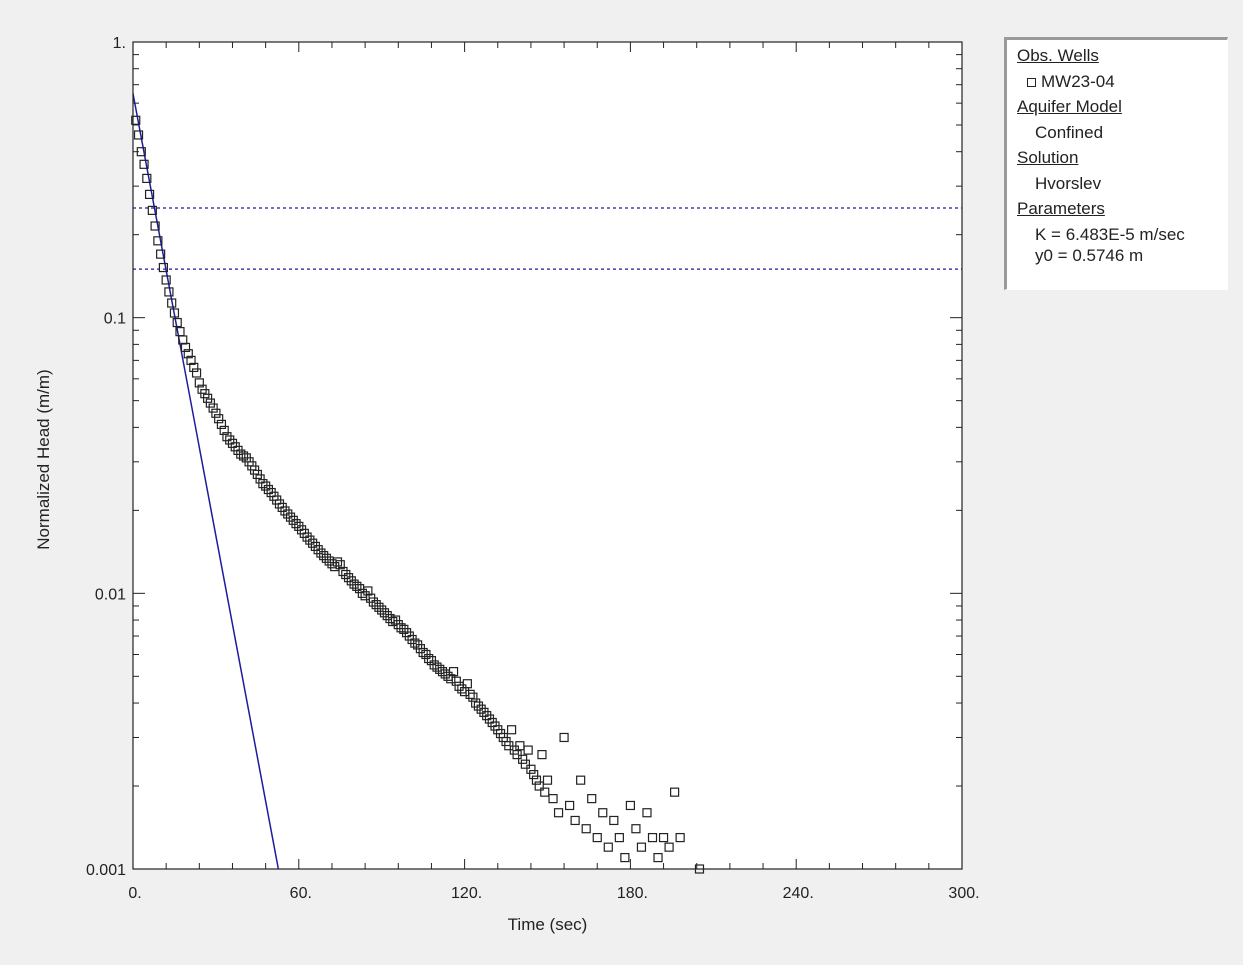  Describe the element at coordinates (115, 319) in the screenshot. I see `y-tick-label: 0.1` at that location.